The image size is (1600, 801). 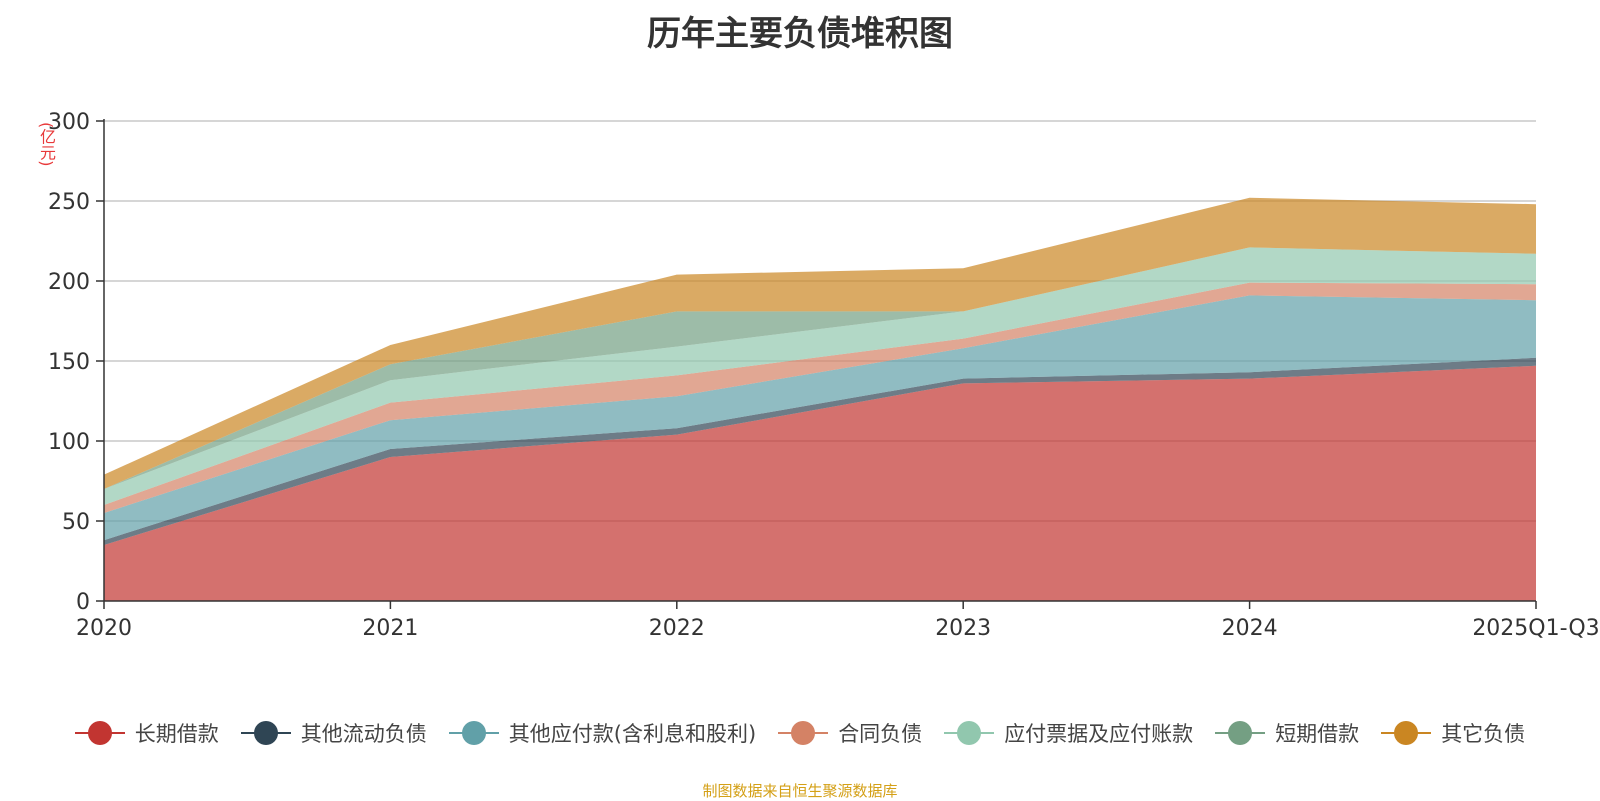 I want to click on legend-label: 长期借款, so click(x=177, y=733).